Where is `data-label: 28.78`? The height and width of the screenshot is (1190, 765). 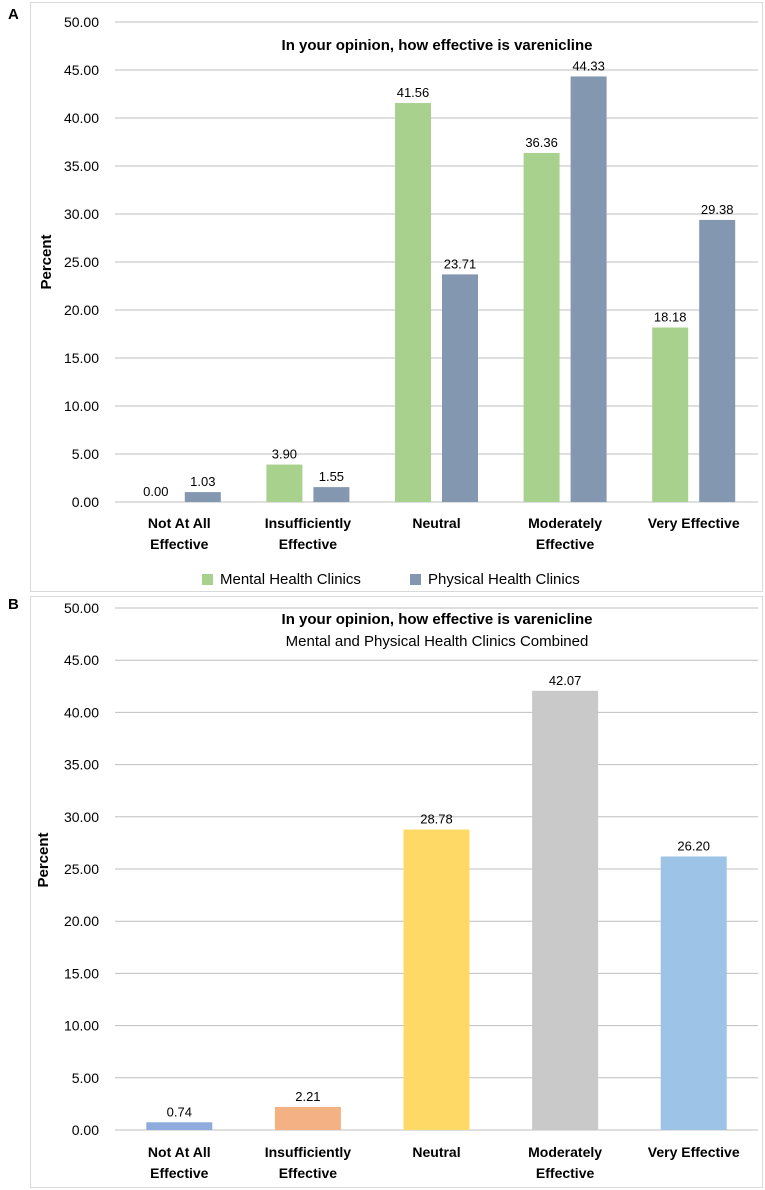
data-label: 28.78 is located at coordinates (436, 819).